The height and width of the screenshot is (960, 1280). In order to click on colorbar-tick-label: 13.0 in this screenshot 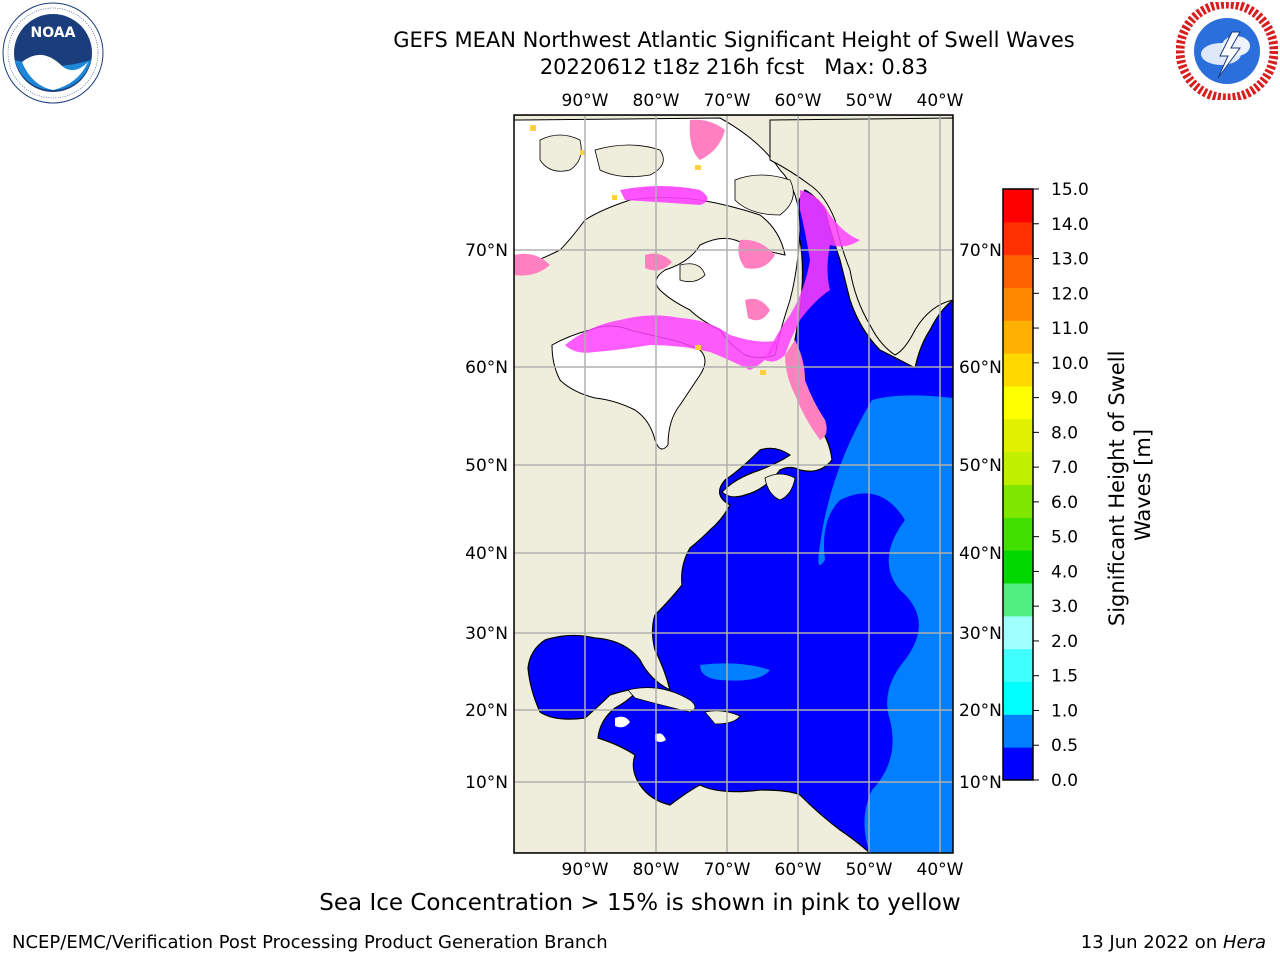, I will do `click(1070, 260)`.